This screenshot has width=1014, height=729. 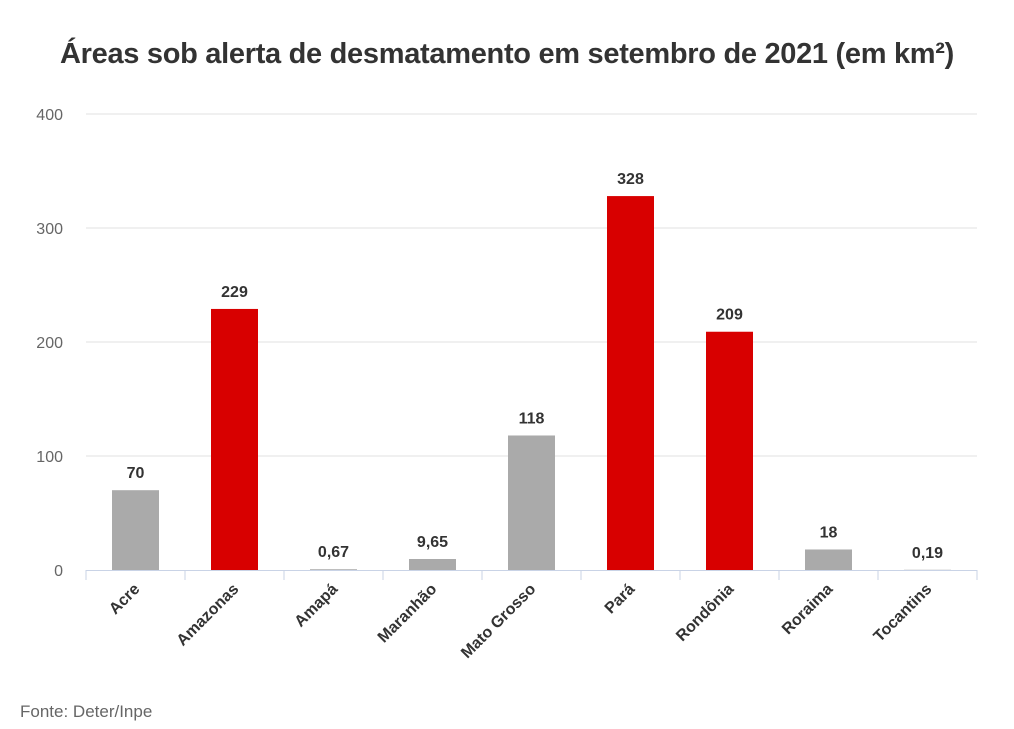 What do you see at coordinates (86, 711) in the screenshot?
I see `source-note: Fonte: Deter/Inpe` at bounding box center [86, 711].